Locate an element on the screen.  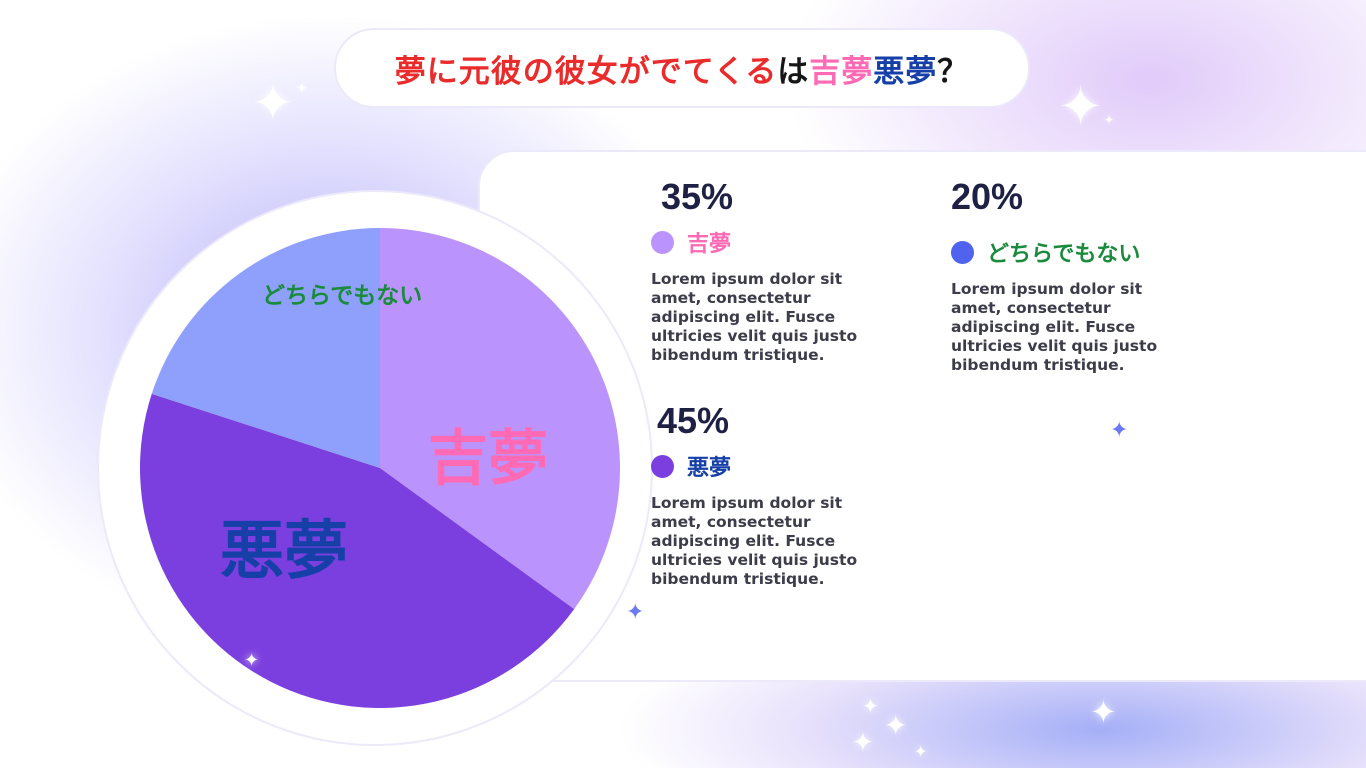
pie-label-good-dream: 吉夢 is located at coordinates (488, 459).